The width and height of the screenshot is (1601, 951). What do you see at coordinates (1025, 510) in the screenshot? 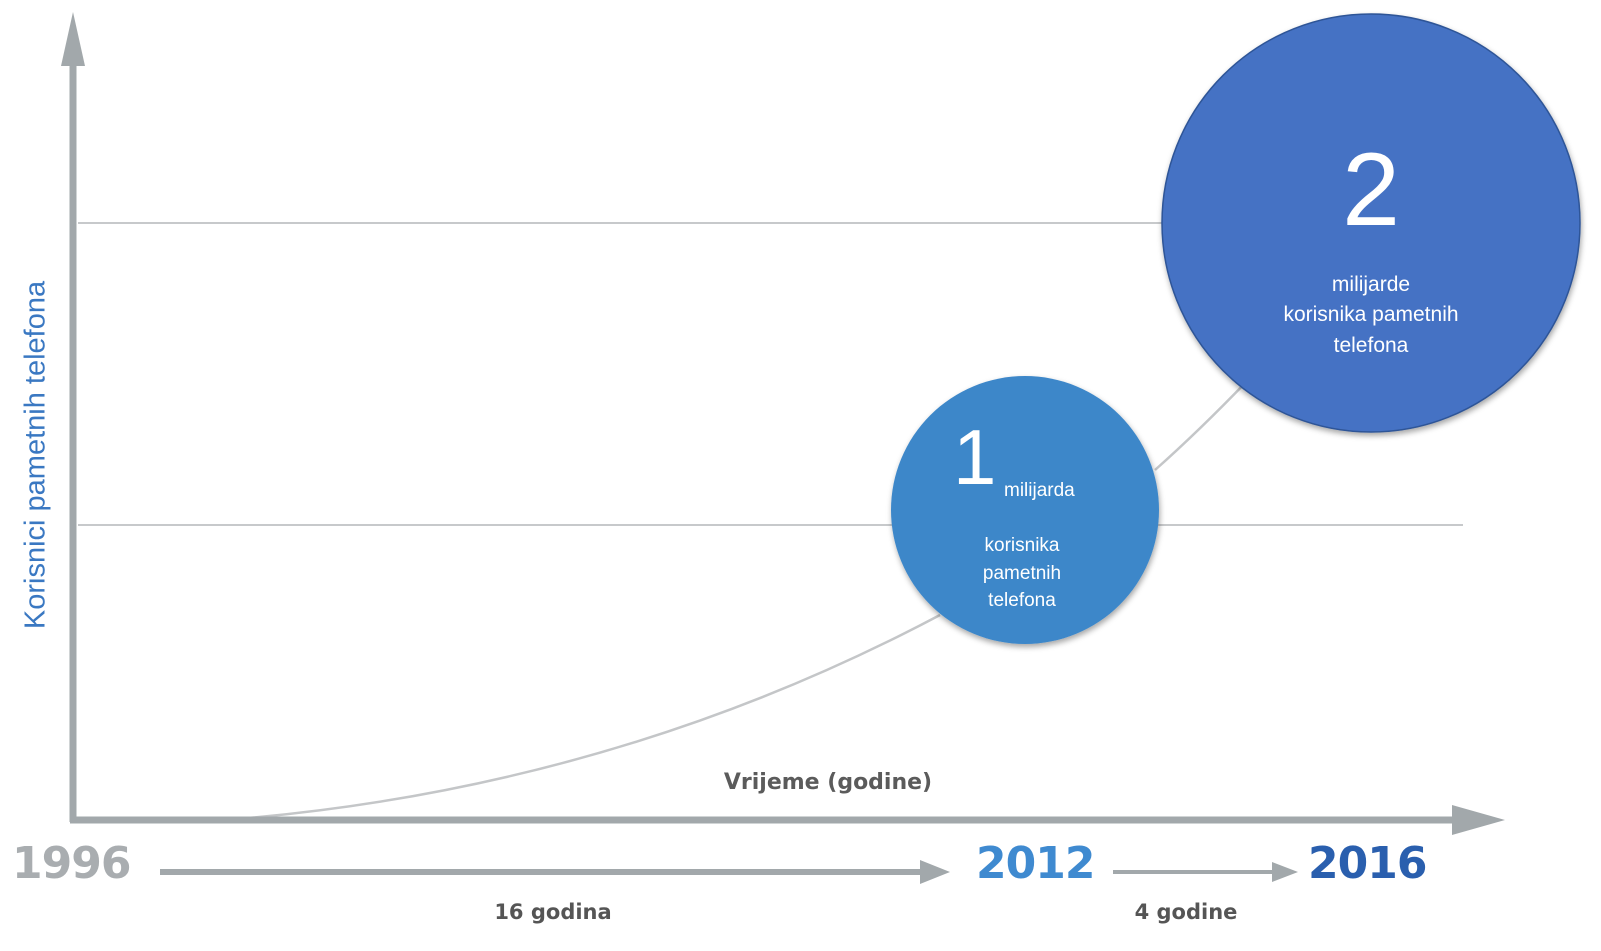
I see `bubble-2012` at bounding box center [1025, 510].